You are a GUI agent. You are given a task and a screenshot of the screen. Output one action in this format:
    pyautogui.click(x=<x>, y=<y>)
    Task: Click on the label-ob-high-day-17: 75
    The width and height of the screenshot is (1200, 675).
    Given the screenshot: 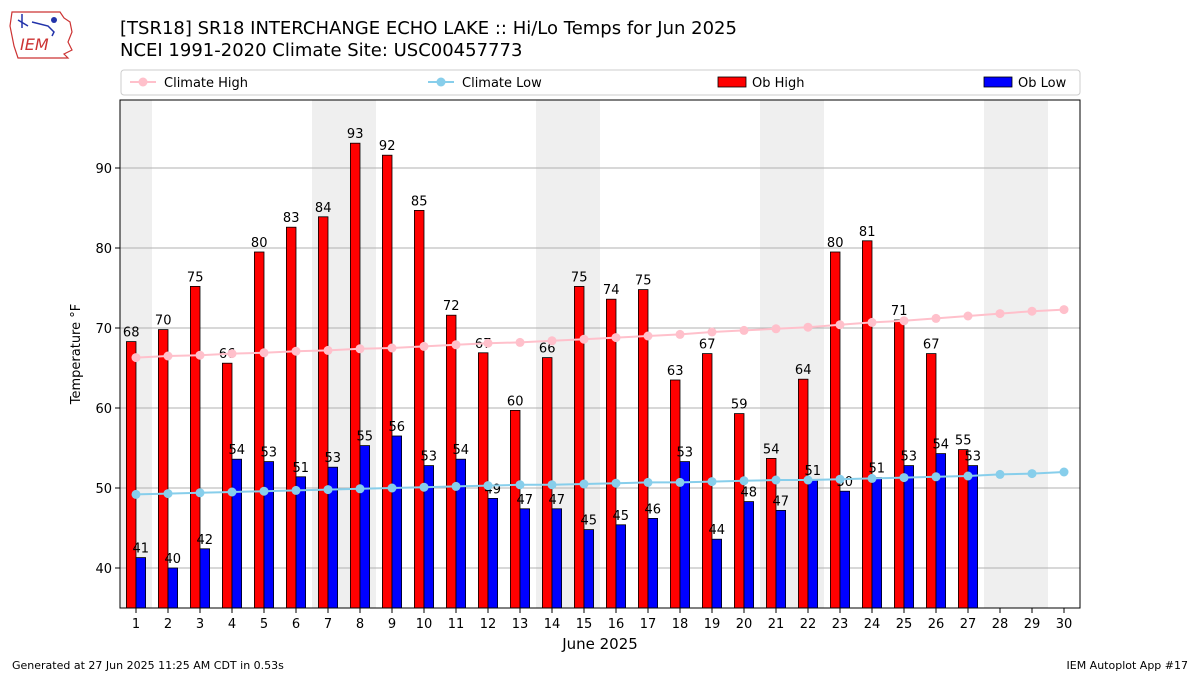 What is the action you would take?
    pyautogui.click(x=643, y=281)
    